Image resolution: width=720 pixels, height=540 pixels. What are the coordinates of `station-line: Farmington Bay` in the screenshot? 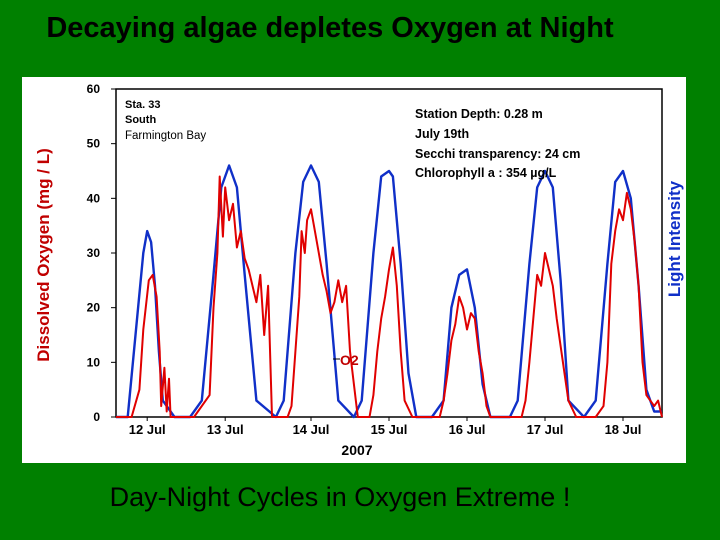 It's located at (165, 136).